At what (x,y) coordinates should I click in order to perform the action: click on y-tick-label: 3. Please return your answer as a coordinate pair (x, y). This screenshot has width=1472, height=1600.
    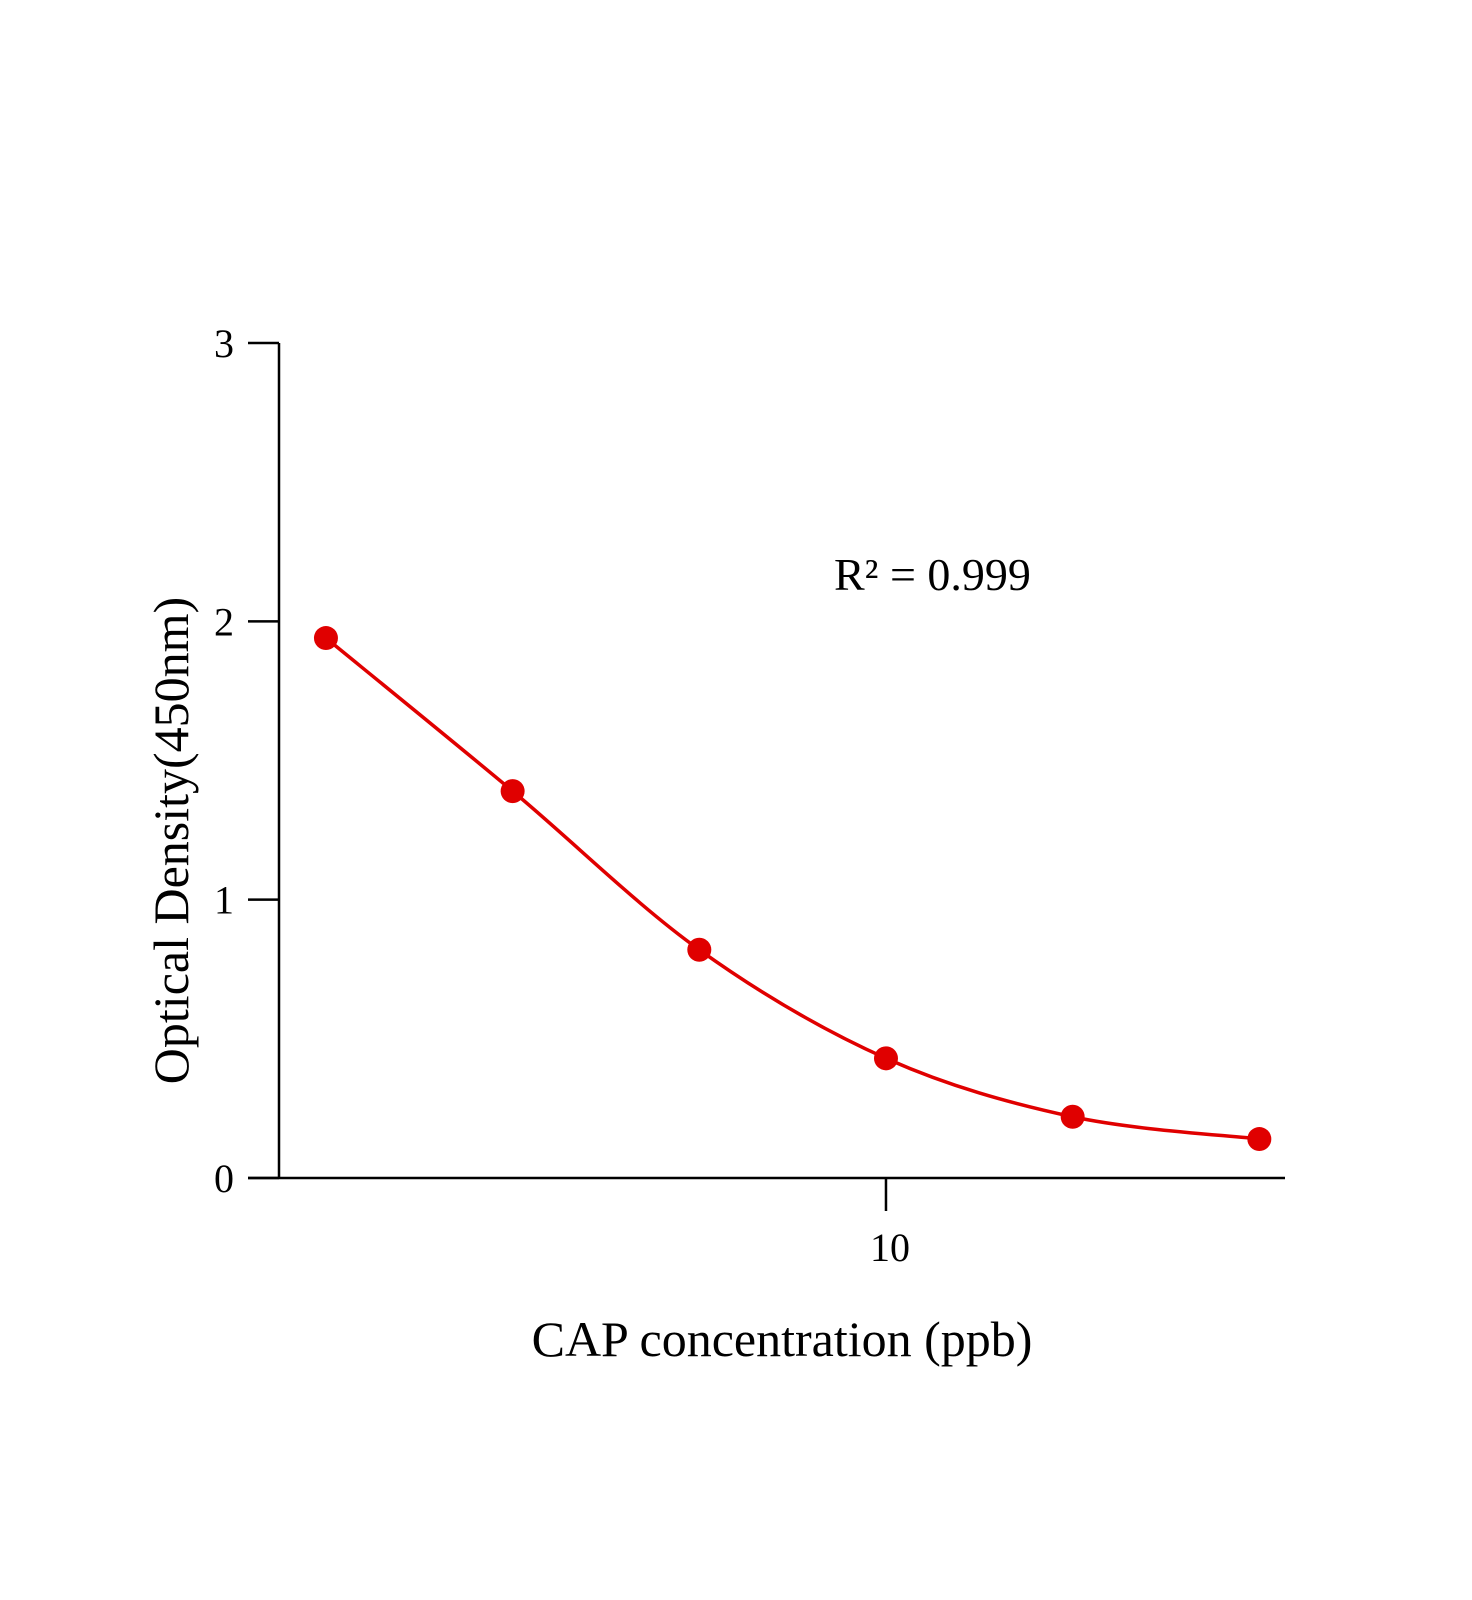
    Looking at the image, I should click on (224, 343).